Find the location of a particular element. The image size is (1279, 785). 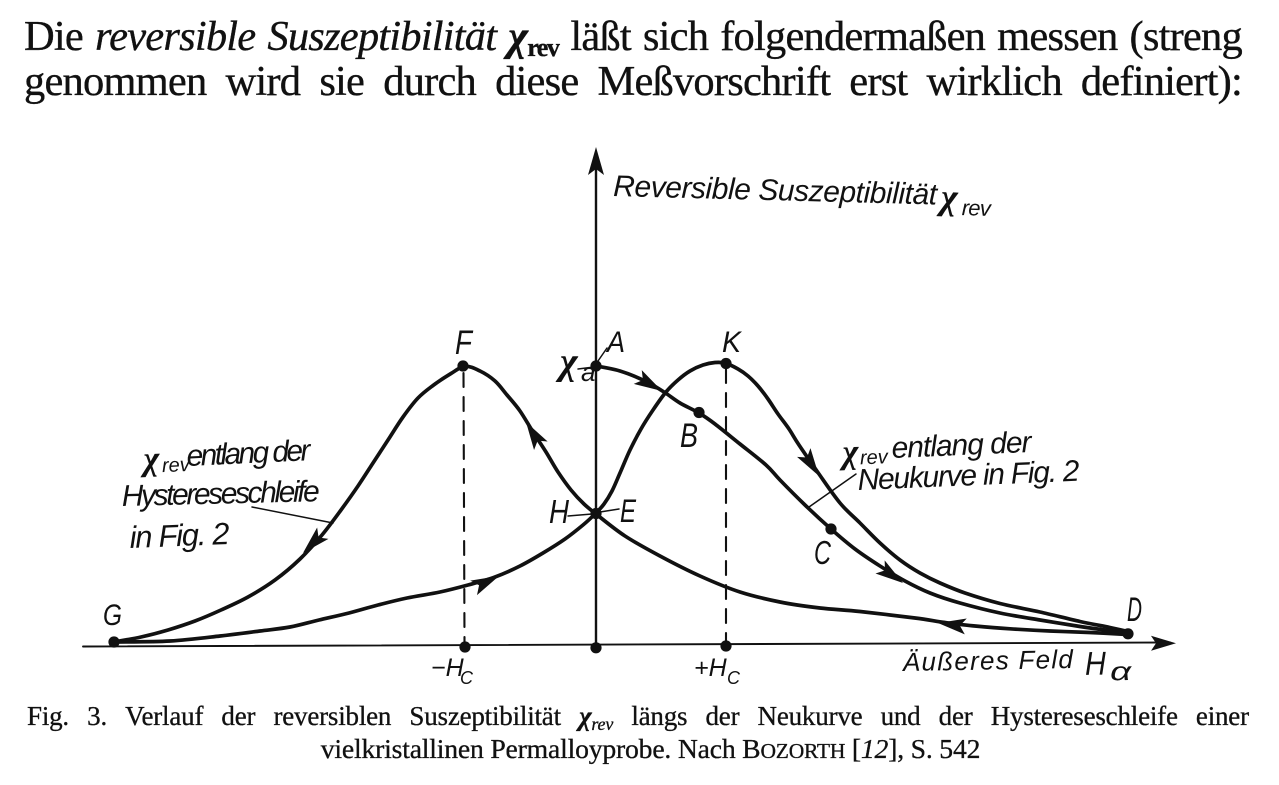

svg-text: A is located at coordinates (615, 342).